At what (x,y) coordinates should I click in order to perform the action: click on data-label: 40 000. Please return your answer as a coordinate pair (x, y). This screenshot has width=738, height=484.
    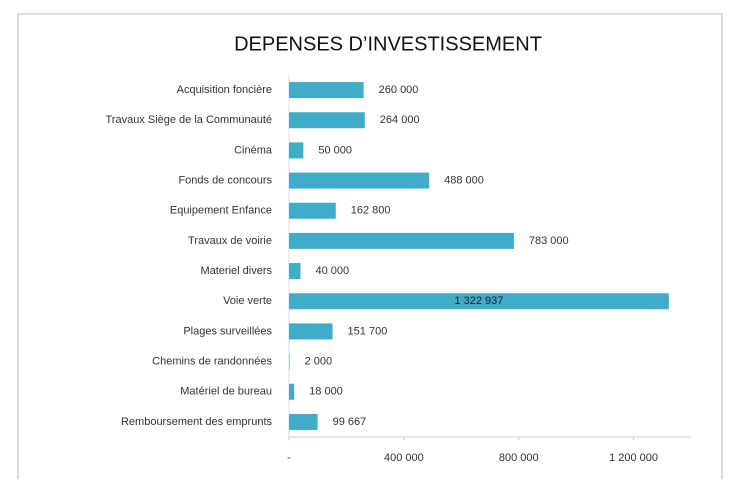
    Looking at the image, I should click on (332, 271).